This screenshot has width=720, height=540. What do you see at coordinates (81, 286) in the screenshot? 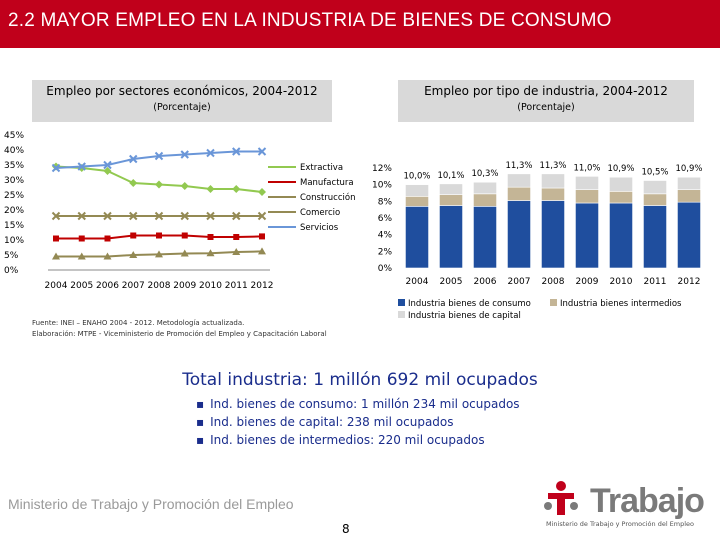
I see `x-tick-label: 2005` at bounding box center [81, 286].